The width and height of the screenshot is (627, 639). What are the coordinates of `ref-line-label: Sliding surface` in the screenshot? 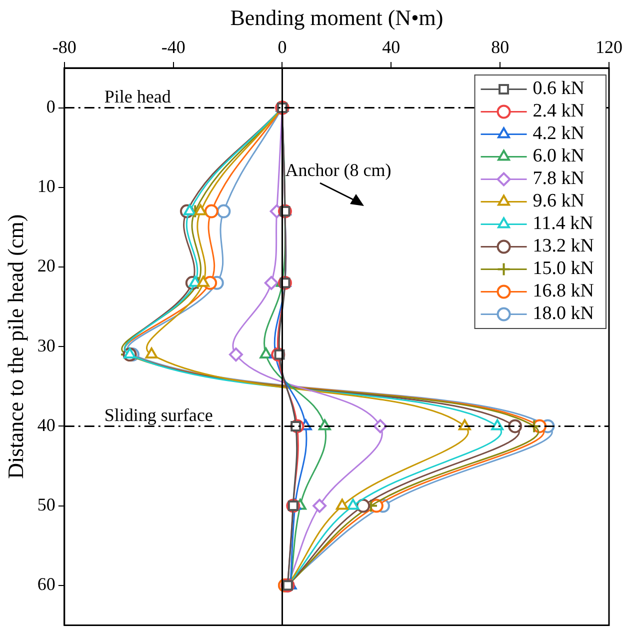 It's located at (158, 414).